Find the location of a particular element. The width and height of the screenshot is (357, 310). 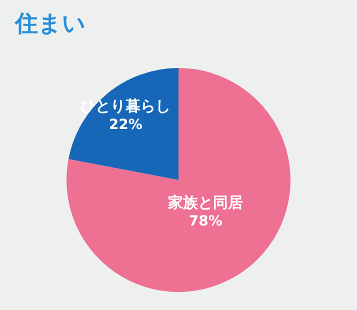

data-label: 78% is located at coordinates (205, 221).